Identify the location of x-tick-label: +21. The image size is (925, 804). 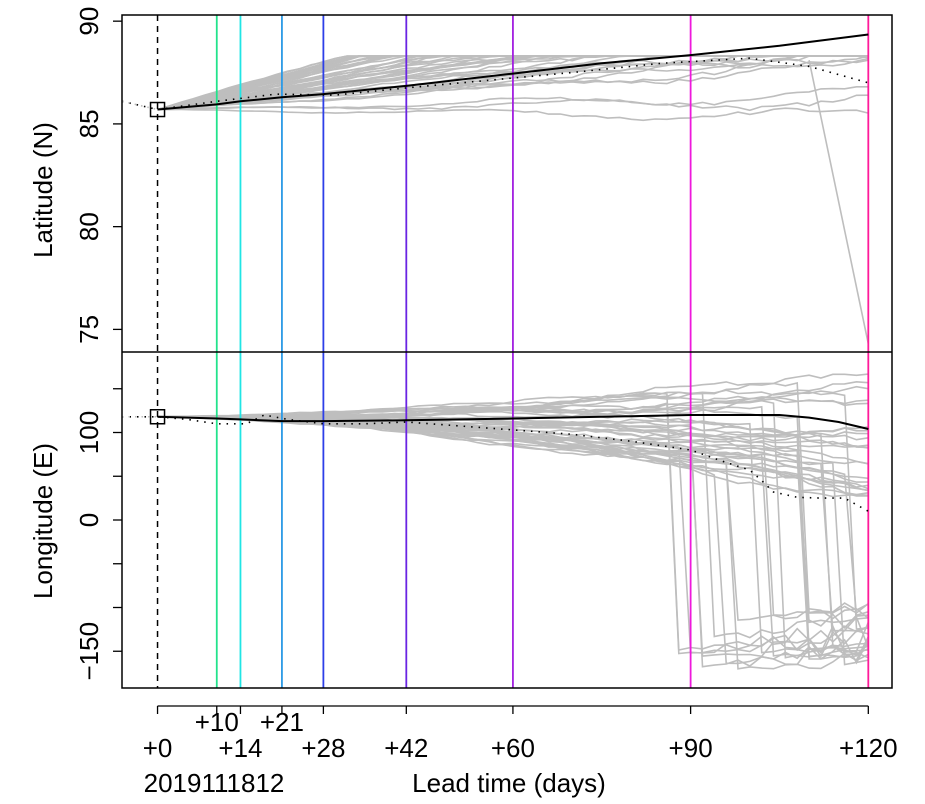
(282, 722).